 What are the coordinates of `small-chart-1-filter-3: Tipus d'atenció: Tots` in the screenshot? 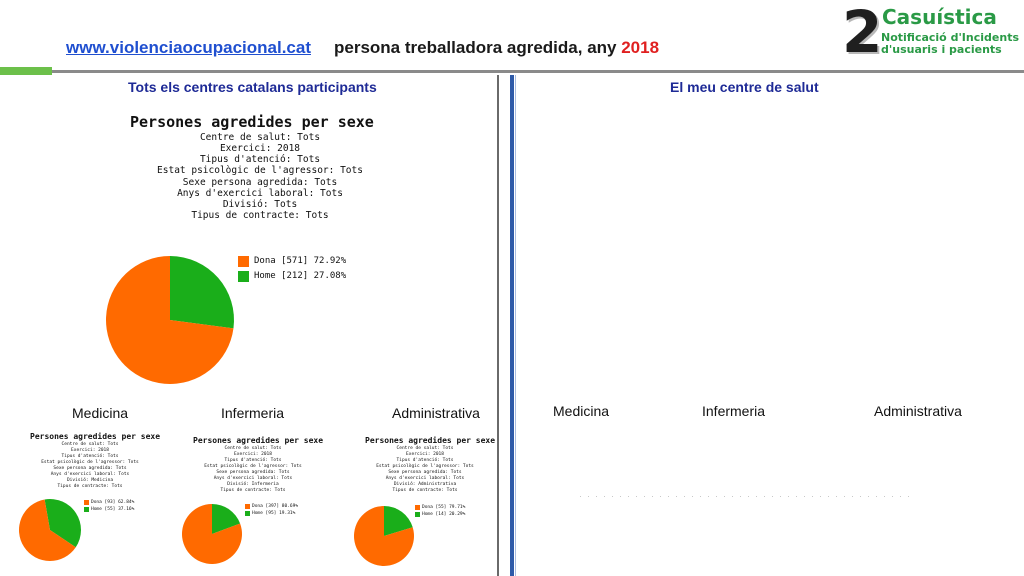 It's located at (90, 456).